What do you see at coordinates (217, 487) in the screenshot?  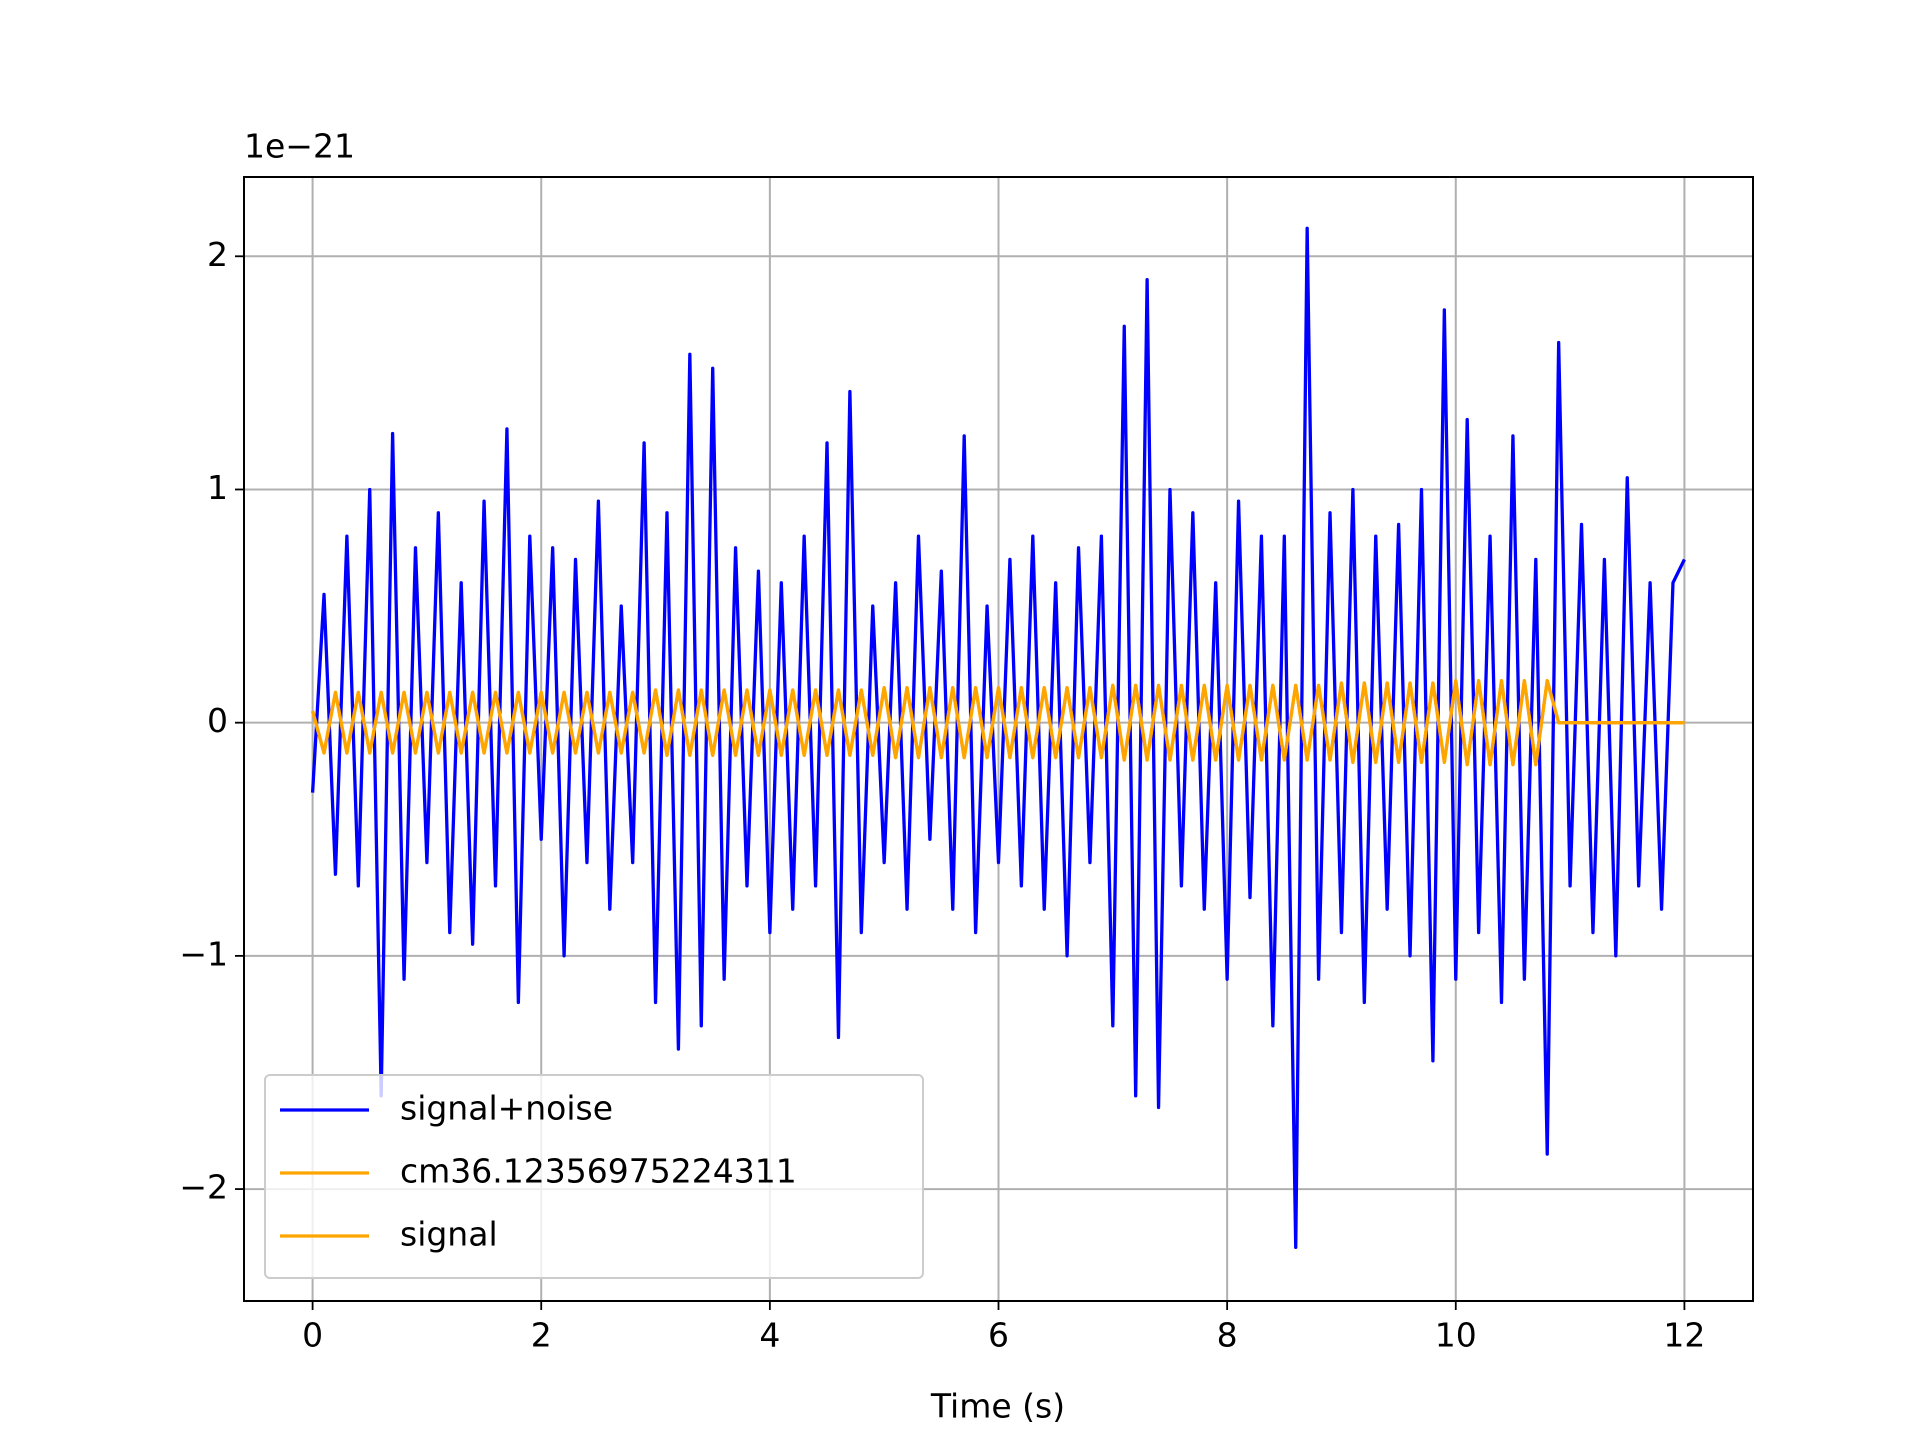 I see `y-tick-label: 1` at bounding box center [217, 487].